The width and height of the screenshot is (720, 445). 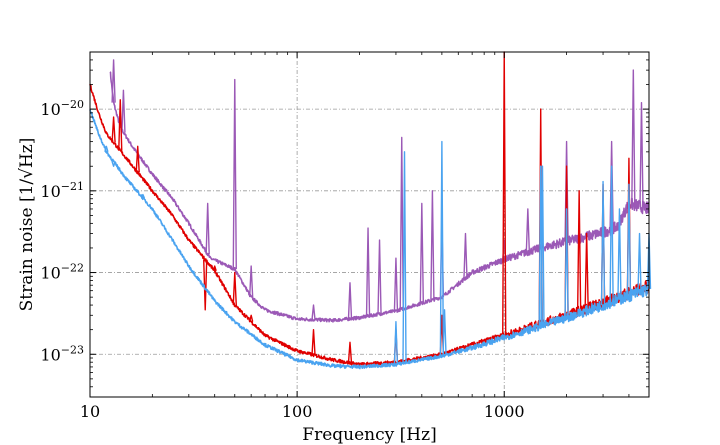 I want to click on y-tick-label: 10−23, so click(x=62, y=353).